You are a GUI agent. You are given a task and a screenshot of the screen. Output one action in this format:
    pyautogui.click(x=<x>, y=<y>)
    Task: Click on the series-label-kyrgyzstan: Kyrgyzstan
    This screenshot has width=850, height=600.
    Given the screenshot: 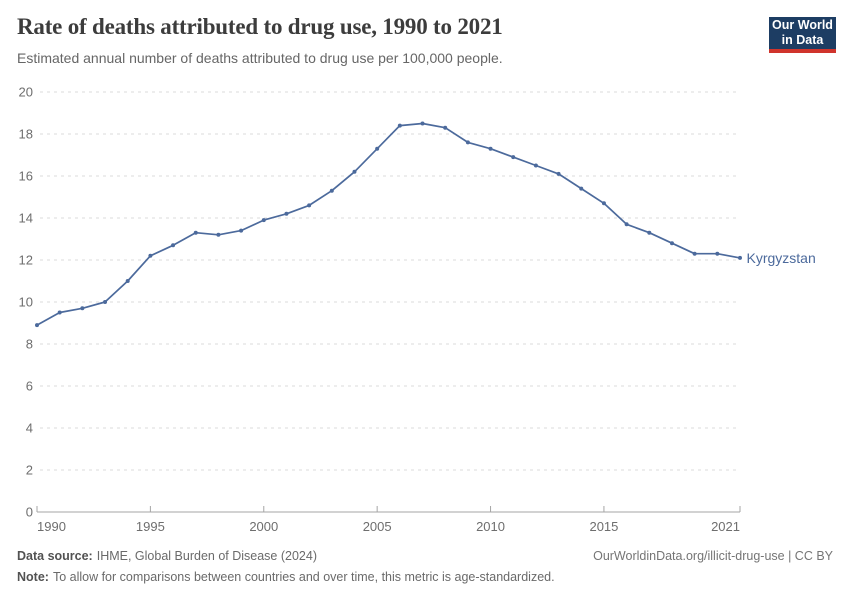 What is the action you would take?
    pyautogui.click(x=781, y=258)
    